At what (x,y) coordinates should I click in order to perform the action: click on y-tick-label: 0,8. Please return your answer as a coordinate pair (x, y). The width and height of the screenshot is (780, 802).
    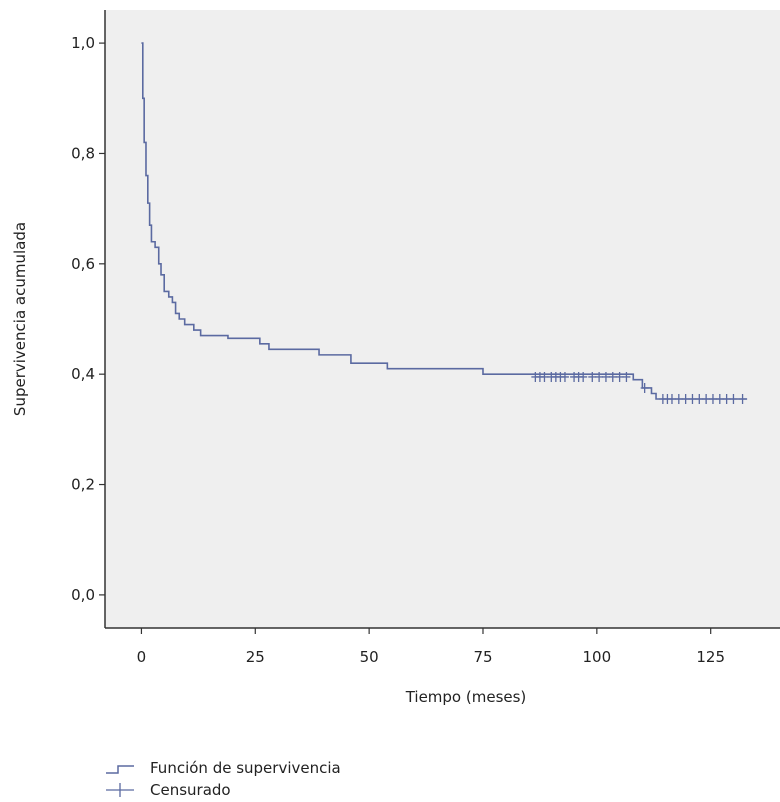
    Looking at the image, I should click on (83, 153).